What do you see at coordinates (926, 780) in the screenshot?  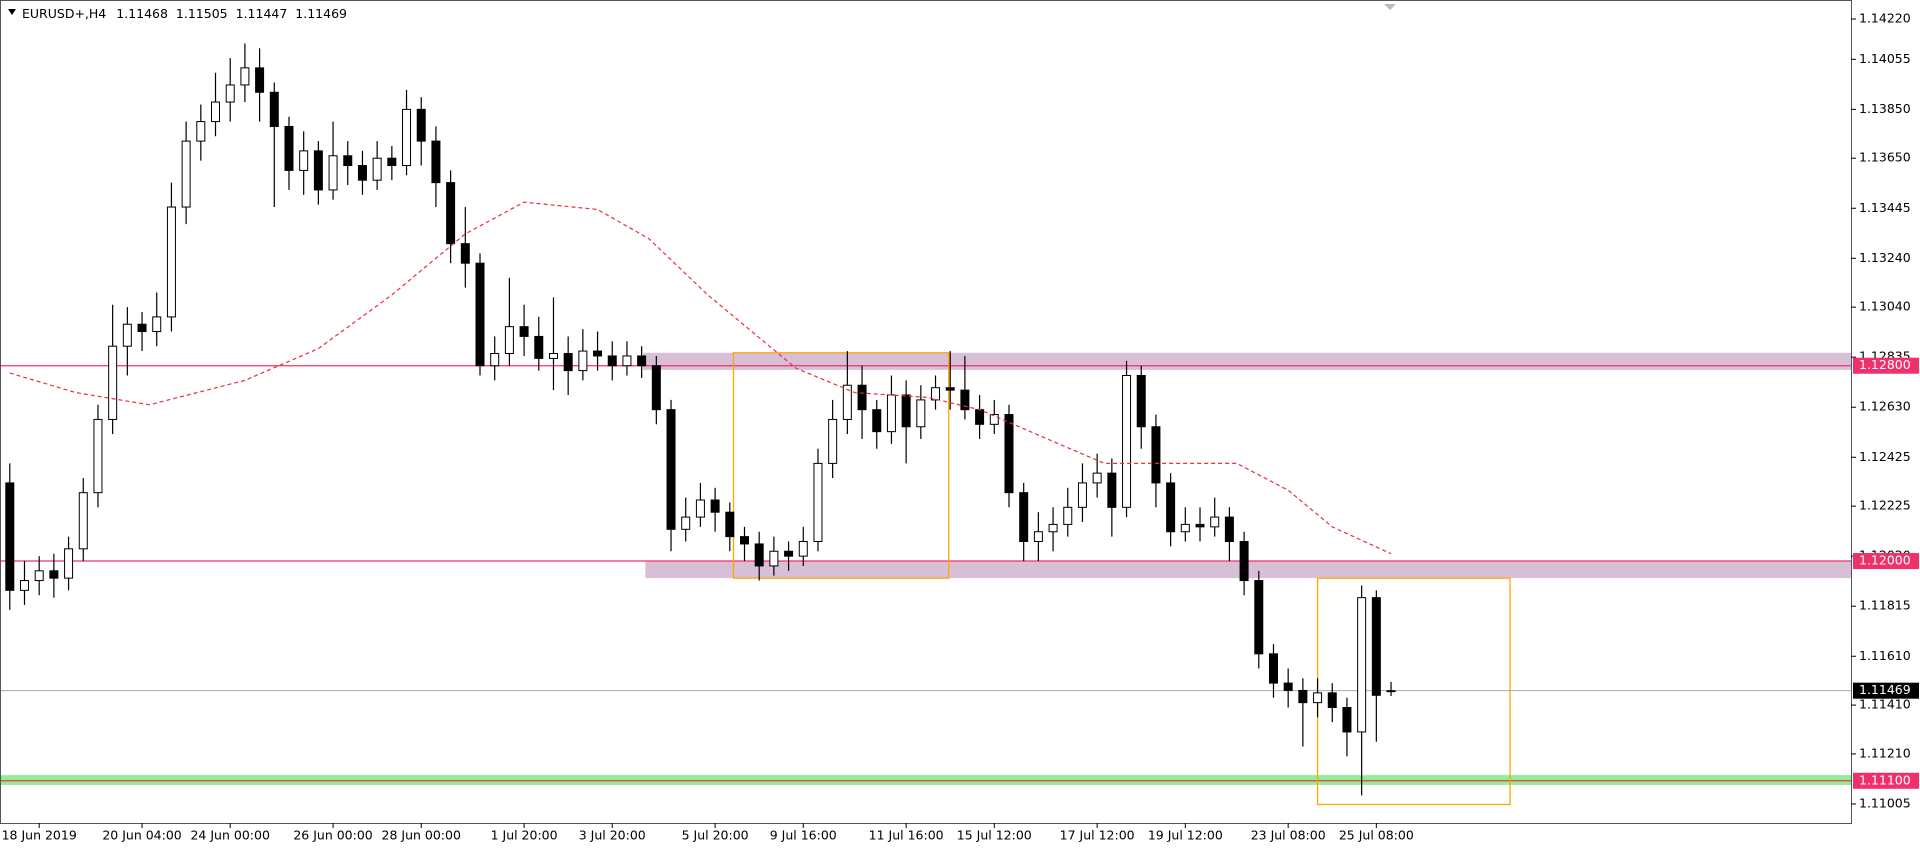 I see `zone` at bounding box center [926, 780].